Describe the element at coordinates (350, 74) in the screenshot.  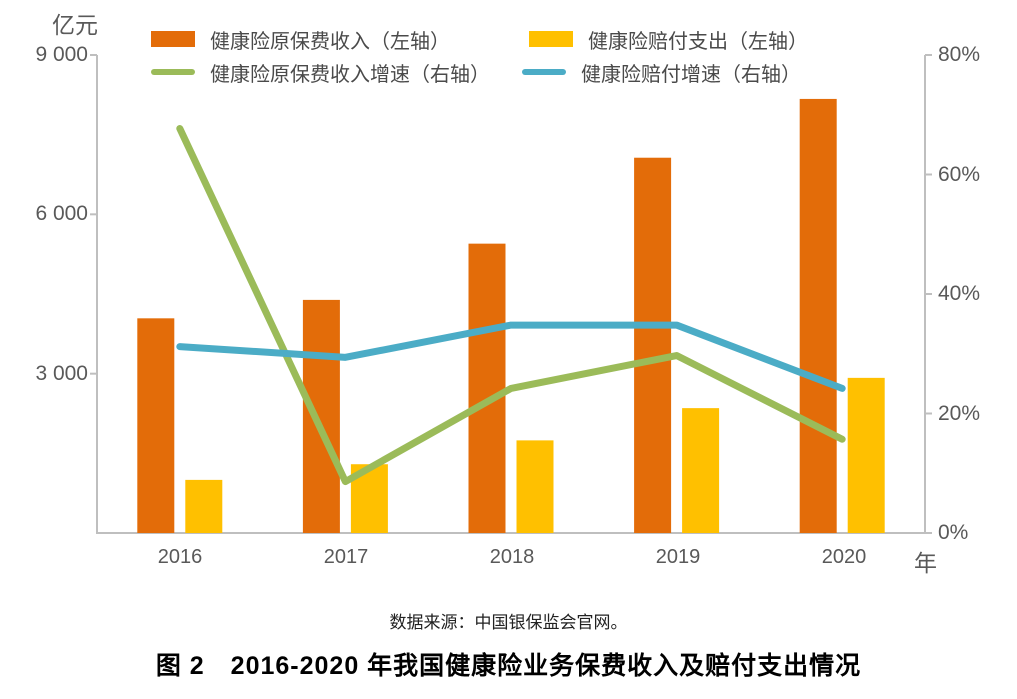
I see `legend-label-premium-growth: 健康险原保费收入增速（右轴）` at that location.